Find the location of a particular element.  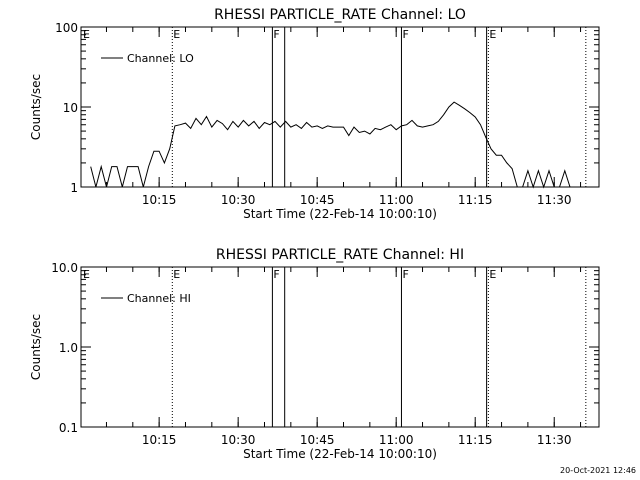

panel-2-x-tick-label: 11:30 is located at coordinates (554, 440).